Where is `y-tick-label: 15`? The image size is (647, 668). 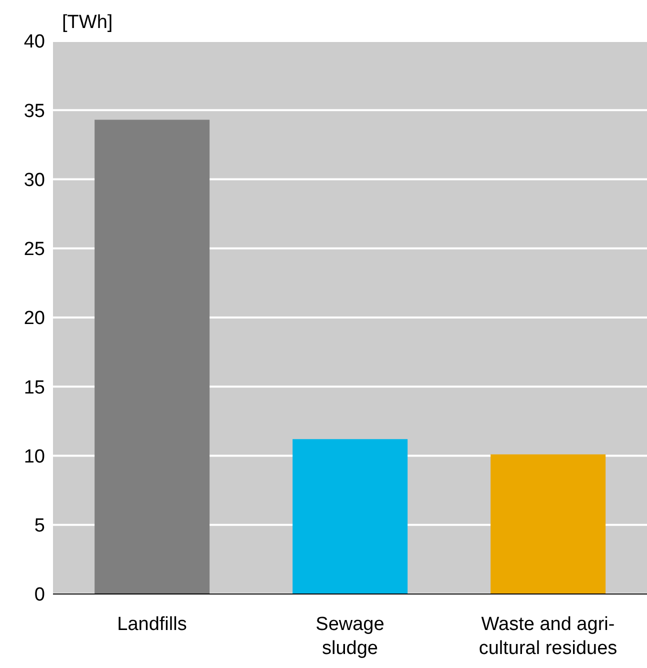
y-tick-label: 15 is located at coordinates (34, 387).